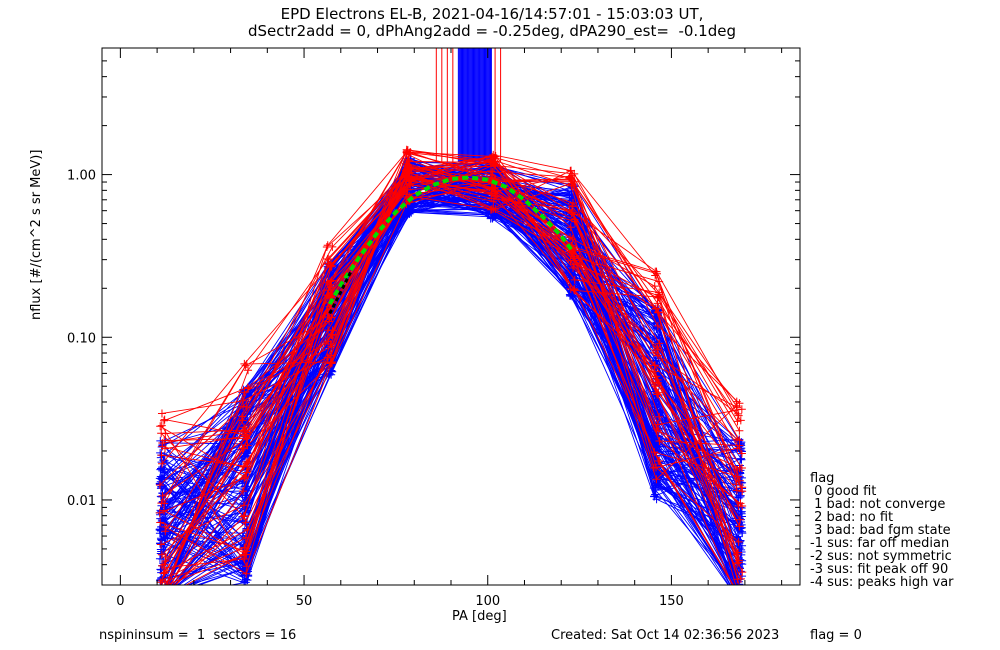 The width and height of the screenshot is (1000, 650). I want to click on legend-item: -4 sus: peaks high var, so click(882, 582).